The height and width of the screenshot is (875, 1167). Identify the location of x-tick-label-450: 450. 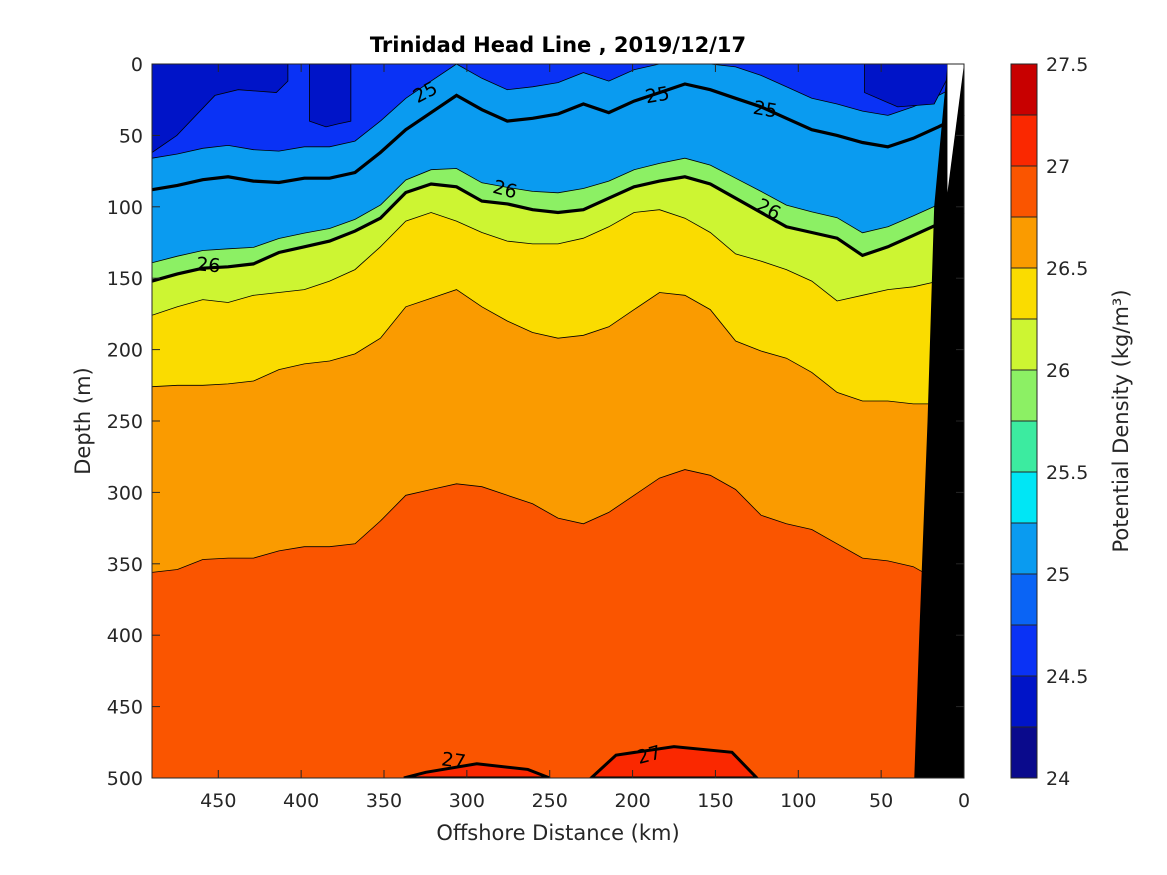
(218, 801).